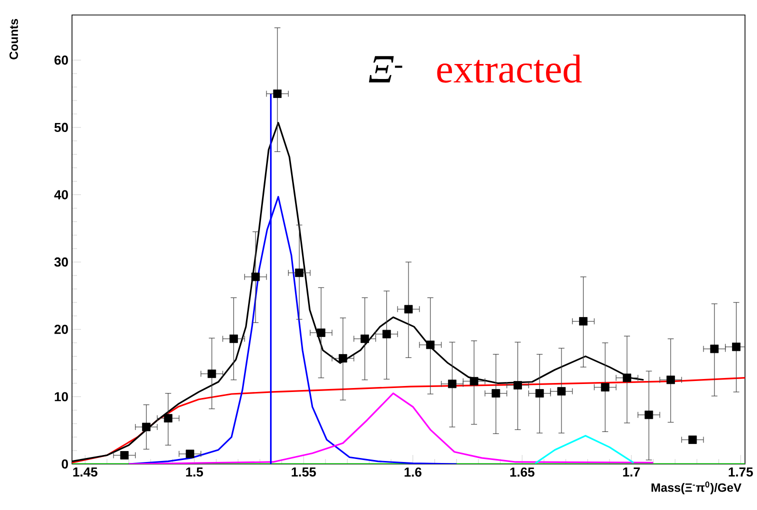  What do you see at coordinates (509, 68) in the screenshot?
I see `annotation: extracted` at bounding box center [509, 68].